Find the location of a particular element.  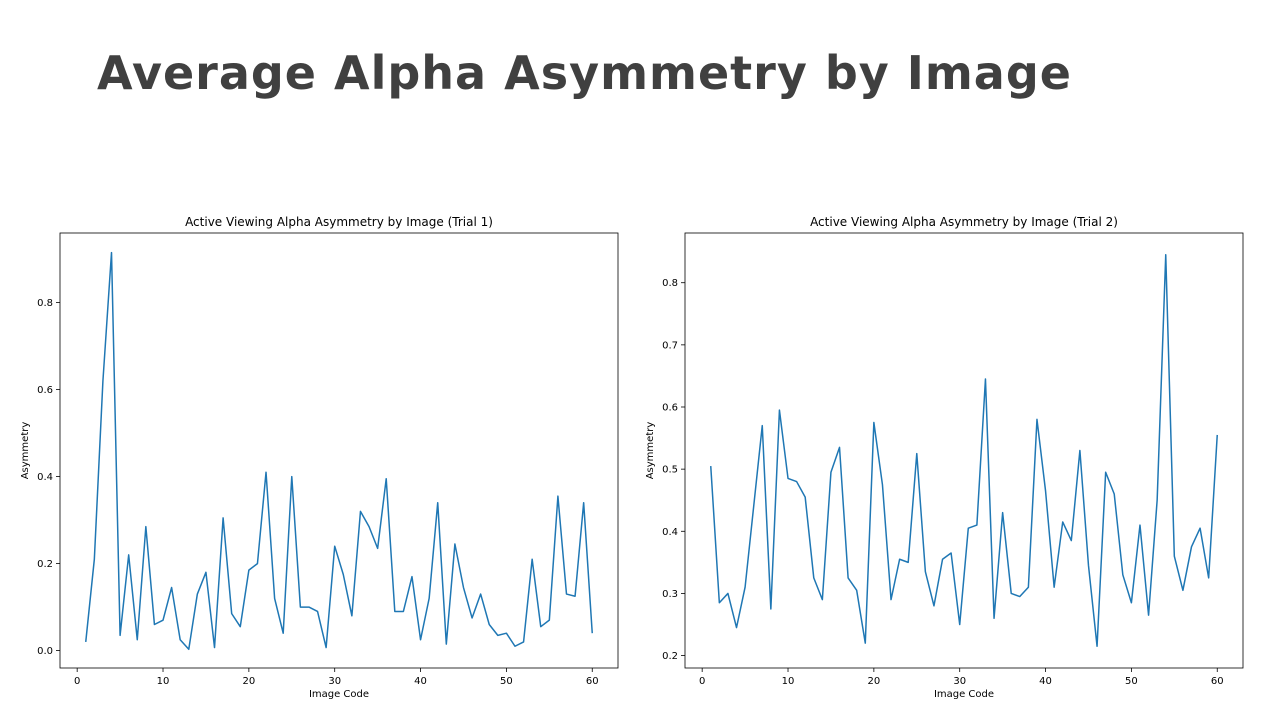

y-tick-label: 0.3 is located at coordinates (670, 594).